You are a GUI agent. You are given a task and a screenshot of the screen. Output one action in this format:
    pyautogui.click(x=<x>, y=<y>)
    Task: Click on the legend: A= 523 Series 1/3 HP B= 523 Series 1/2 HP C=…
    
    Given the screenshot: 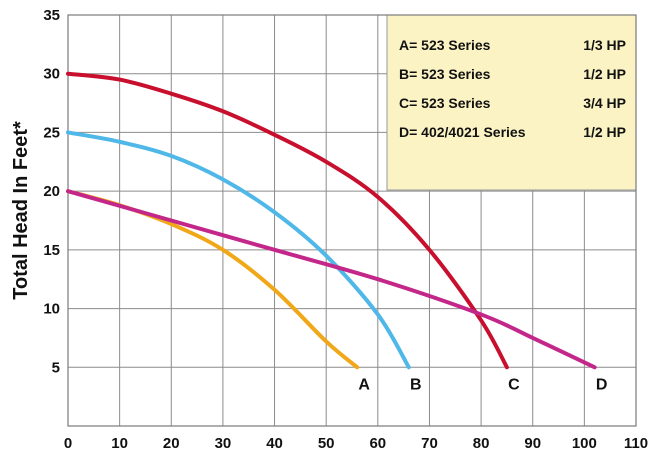 What is the action you would take?
    pyautogui.click(x=511, y=102)
    